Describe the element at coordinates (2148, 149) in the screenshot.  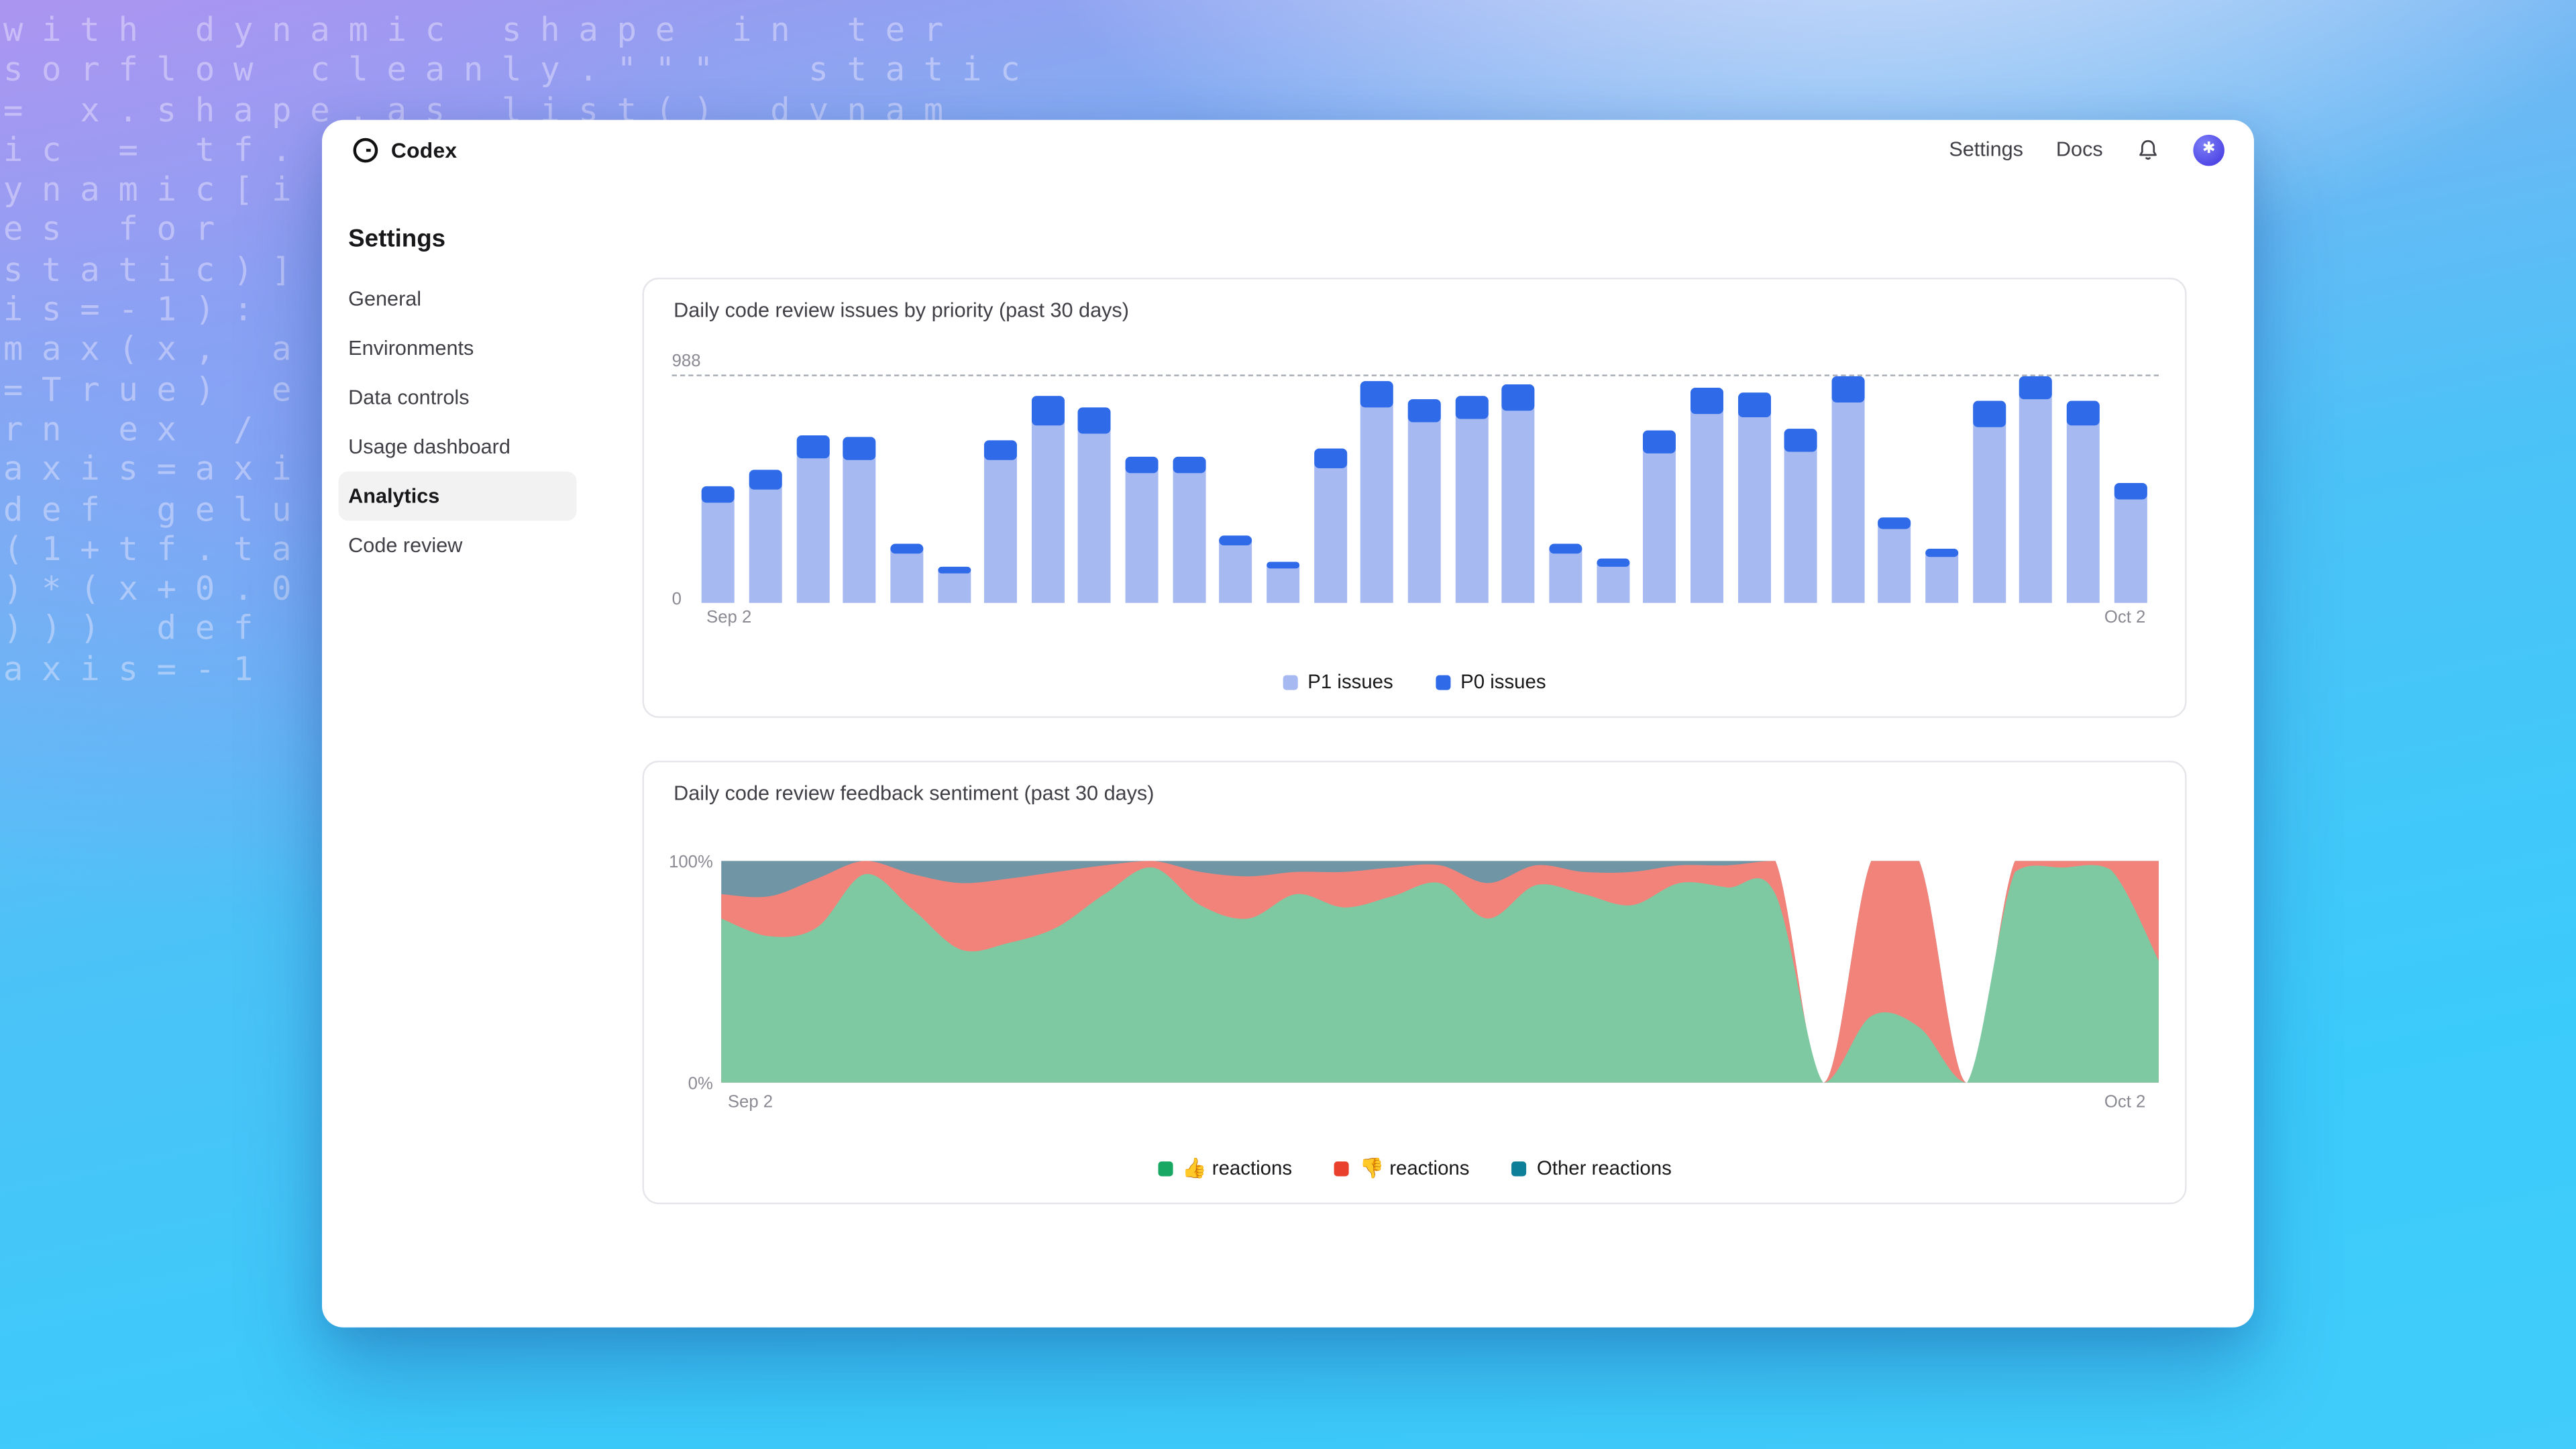
I see `notifications-bell-icon` at that location.